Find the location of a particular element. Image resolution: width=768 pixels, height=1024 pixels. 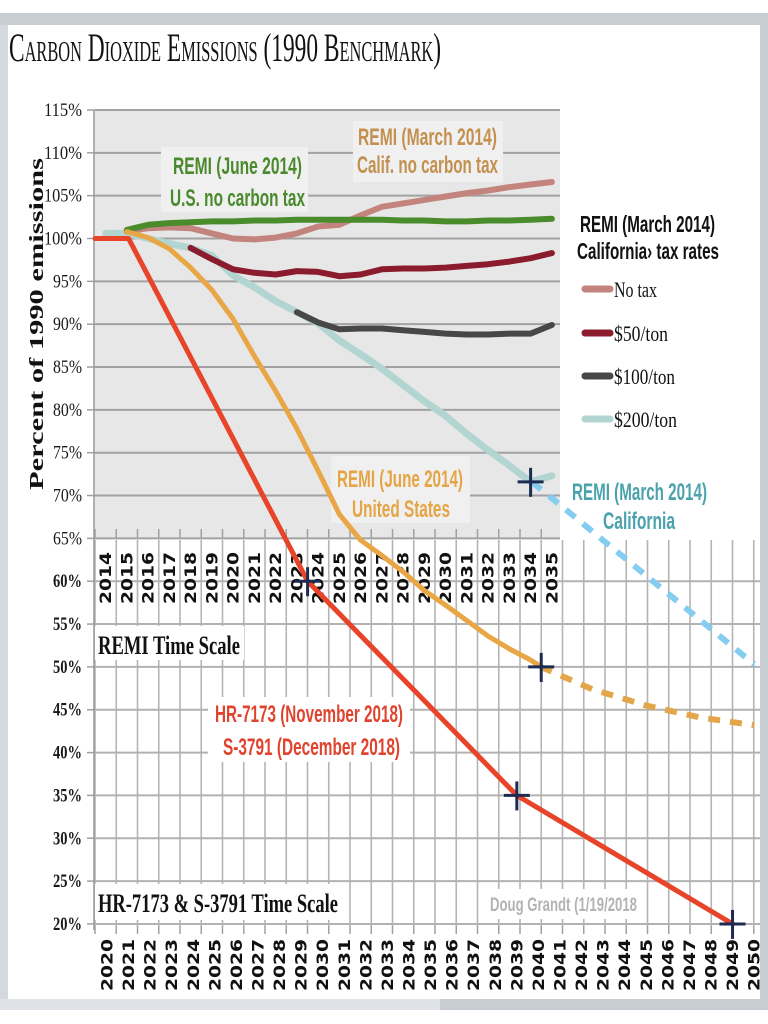

bill-year-label: 2035 is located at coordinates (430, 965).